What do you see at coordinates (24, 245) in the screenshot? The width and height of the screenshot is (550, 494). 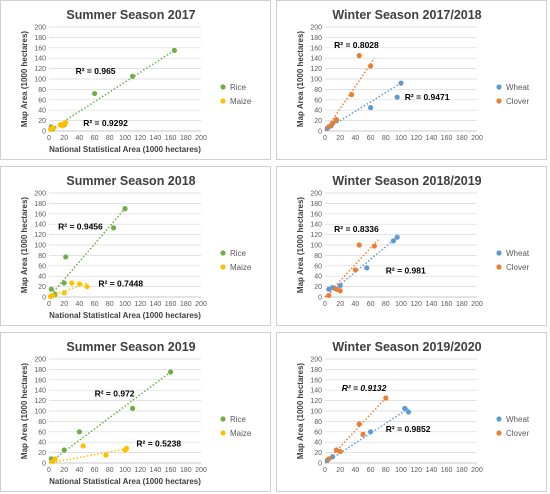 I see `y-axis-title: Map Area (1000 hectares)` at bounding box center [24, 245].